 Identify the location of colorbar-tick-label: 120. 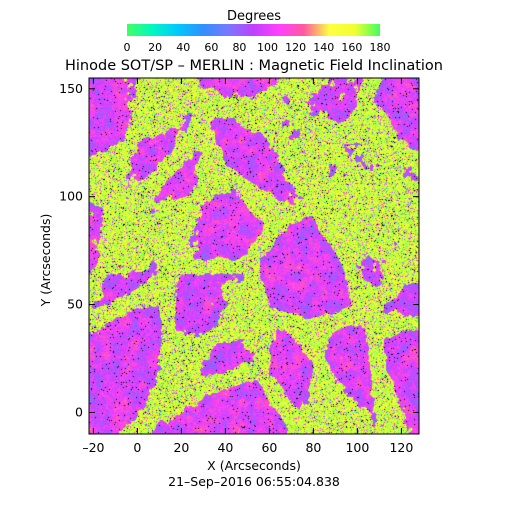
(295, 47).